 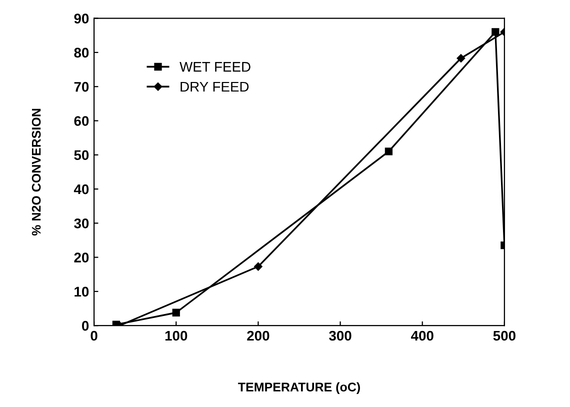 What do you see at coordinates (422, 335) in the screenshot?
I see `x-tick-label: 400` at bounding box center [422, 335].